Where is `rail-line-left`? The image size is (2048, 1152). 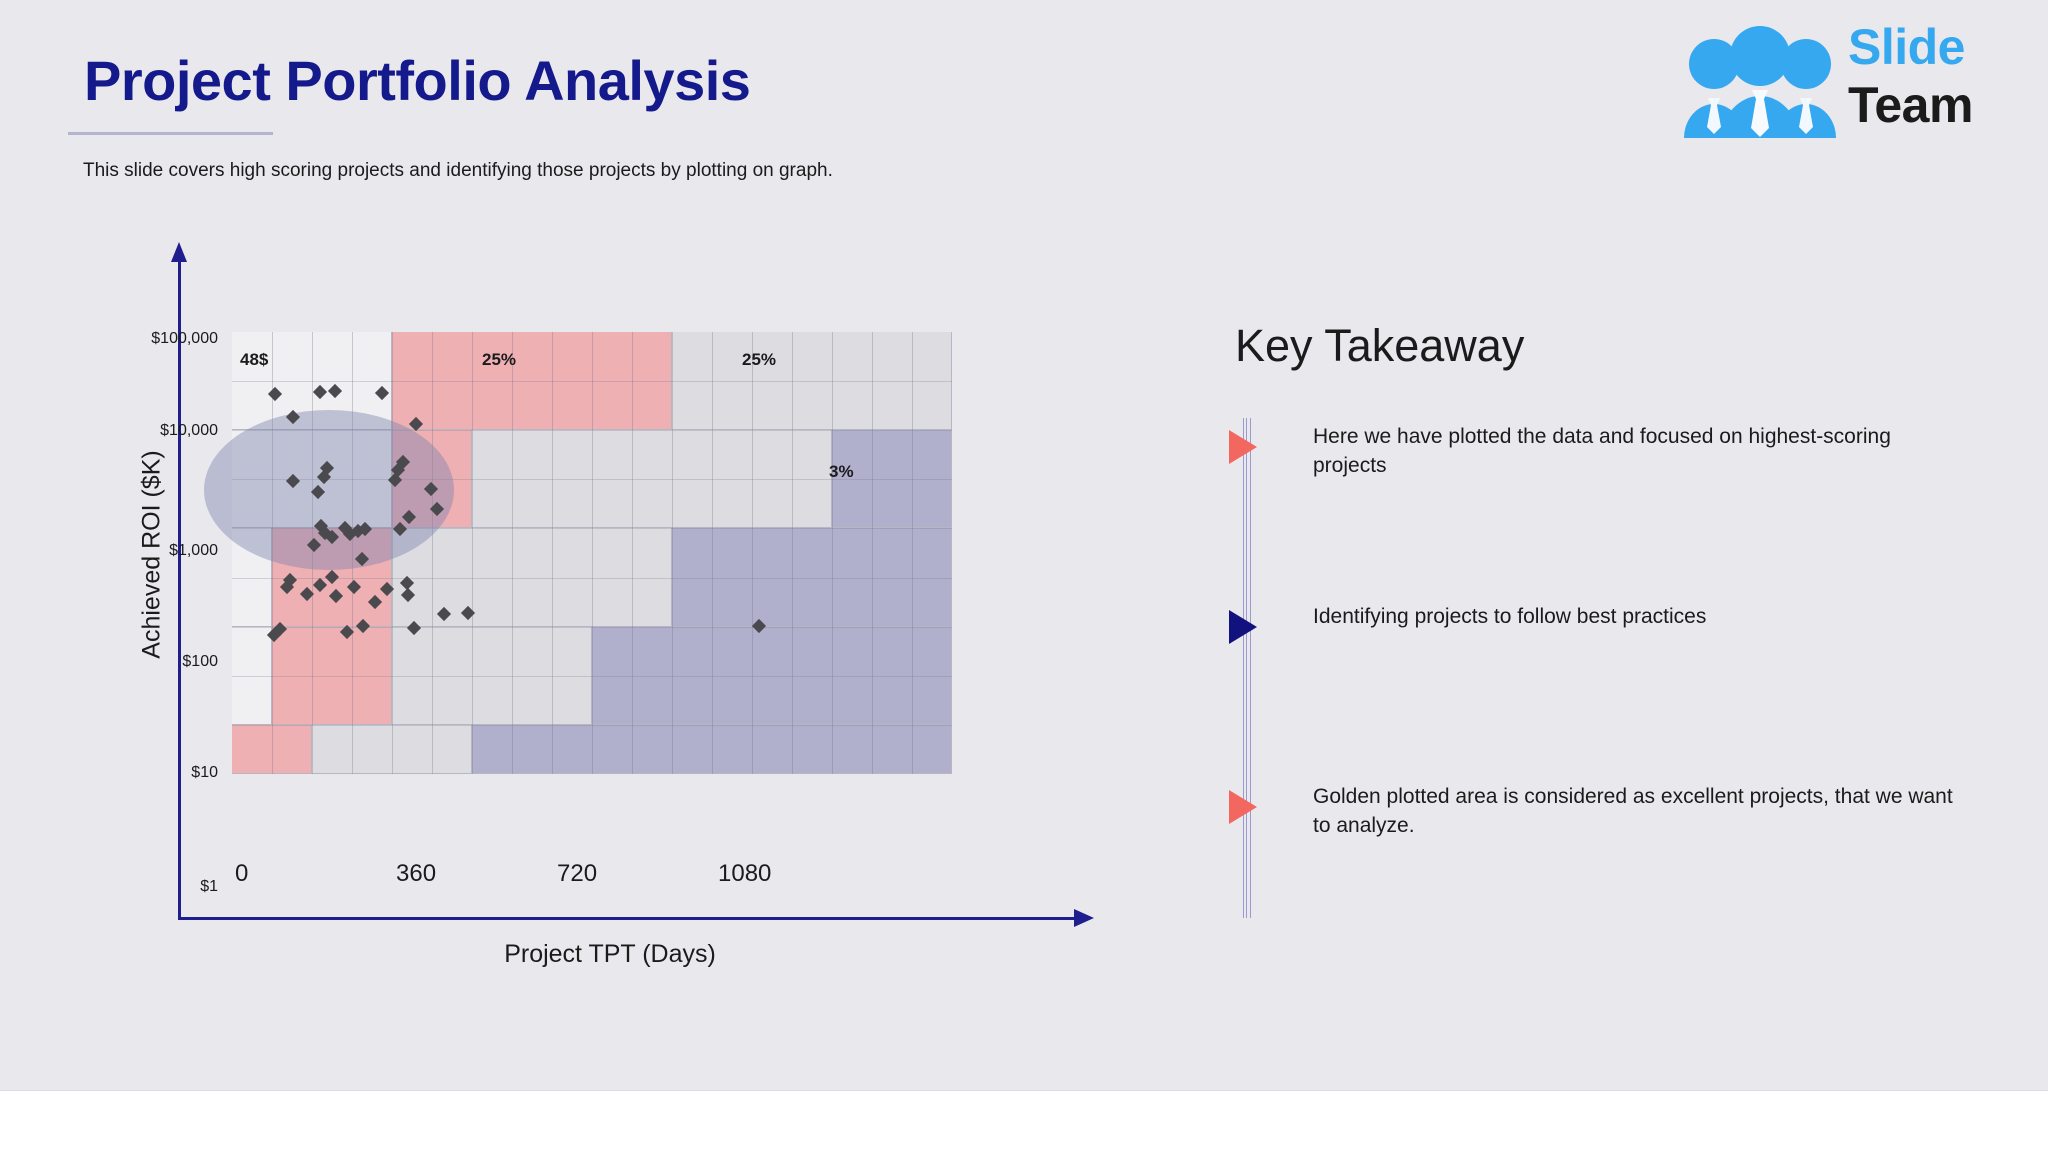
rail-line-left is located at coordinates (1243, 668).